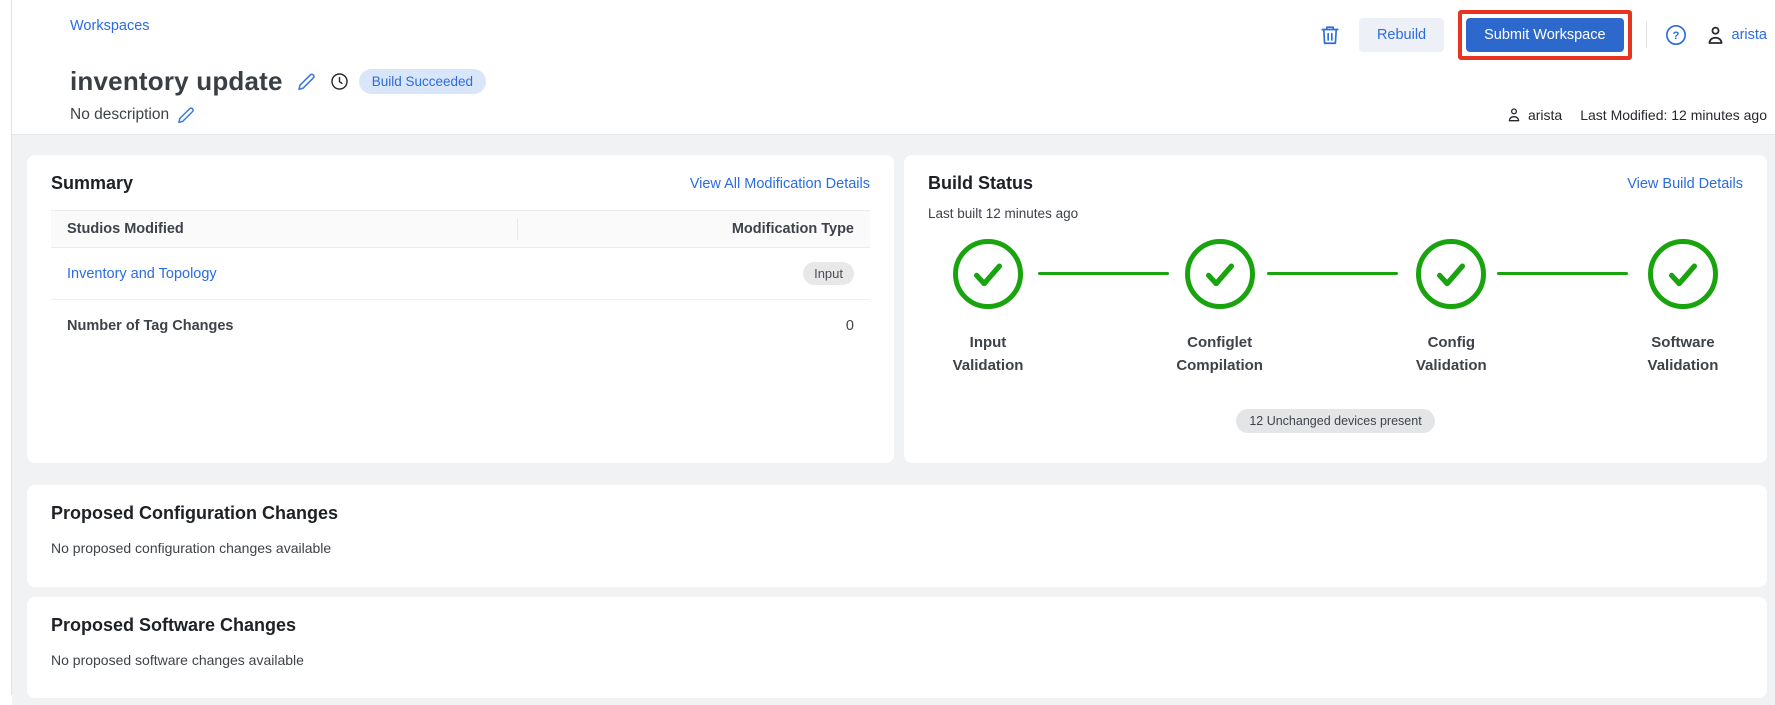  I want to click on edit-title-button, so click(306, 81).